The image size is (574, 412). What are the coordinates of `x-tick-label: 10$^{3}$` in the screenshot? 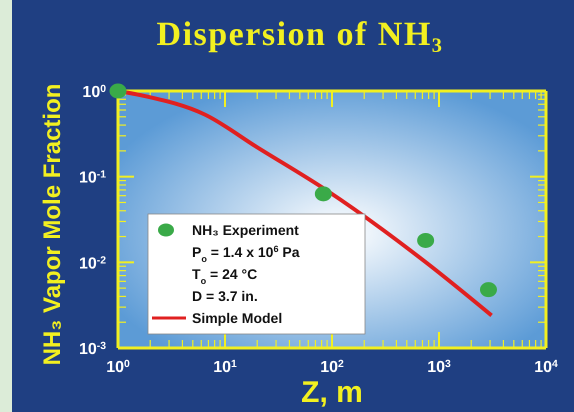 It's located at (439, 367).